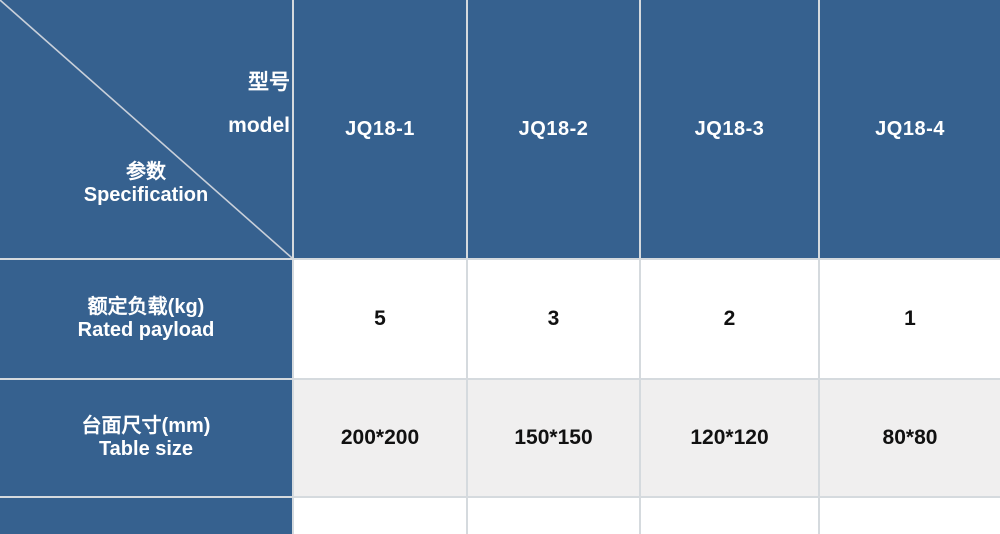 Image resolution: width=1000 pixels, height=534 pixels. I want to click on column-header-jq18-3: JQ18-3, so click(729, 129).